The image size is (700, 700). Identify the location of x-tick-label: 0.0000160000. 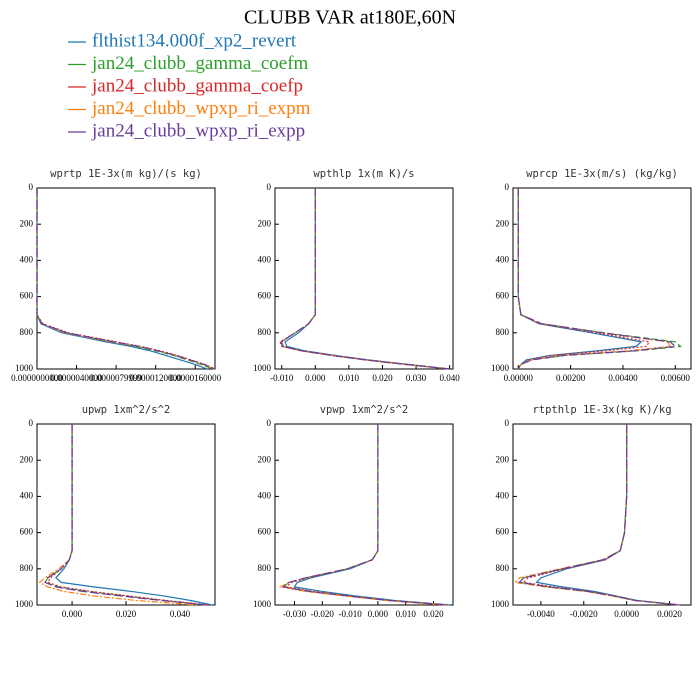
(195, 378).